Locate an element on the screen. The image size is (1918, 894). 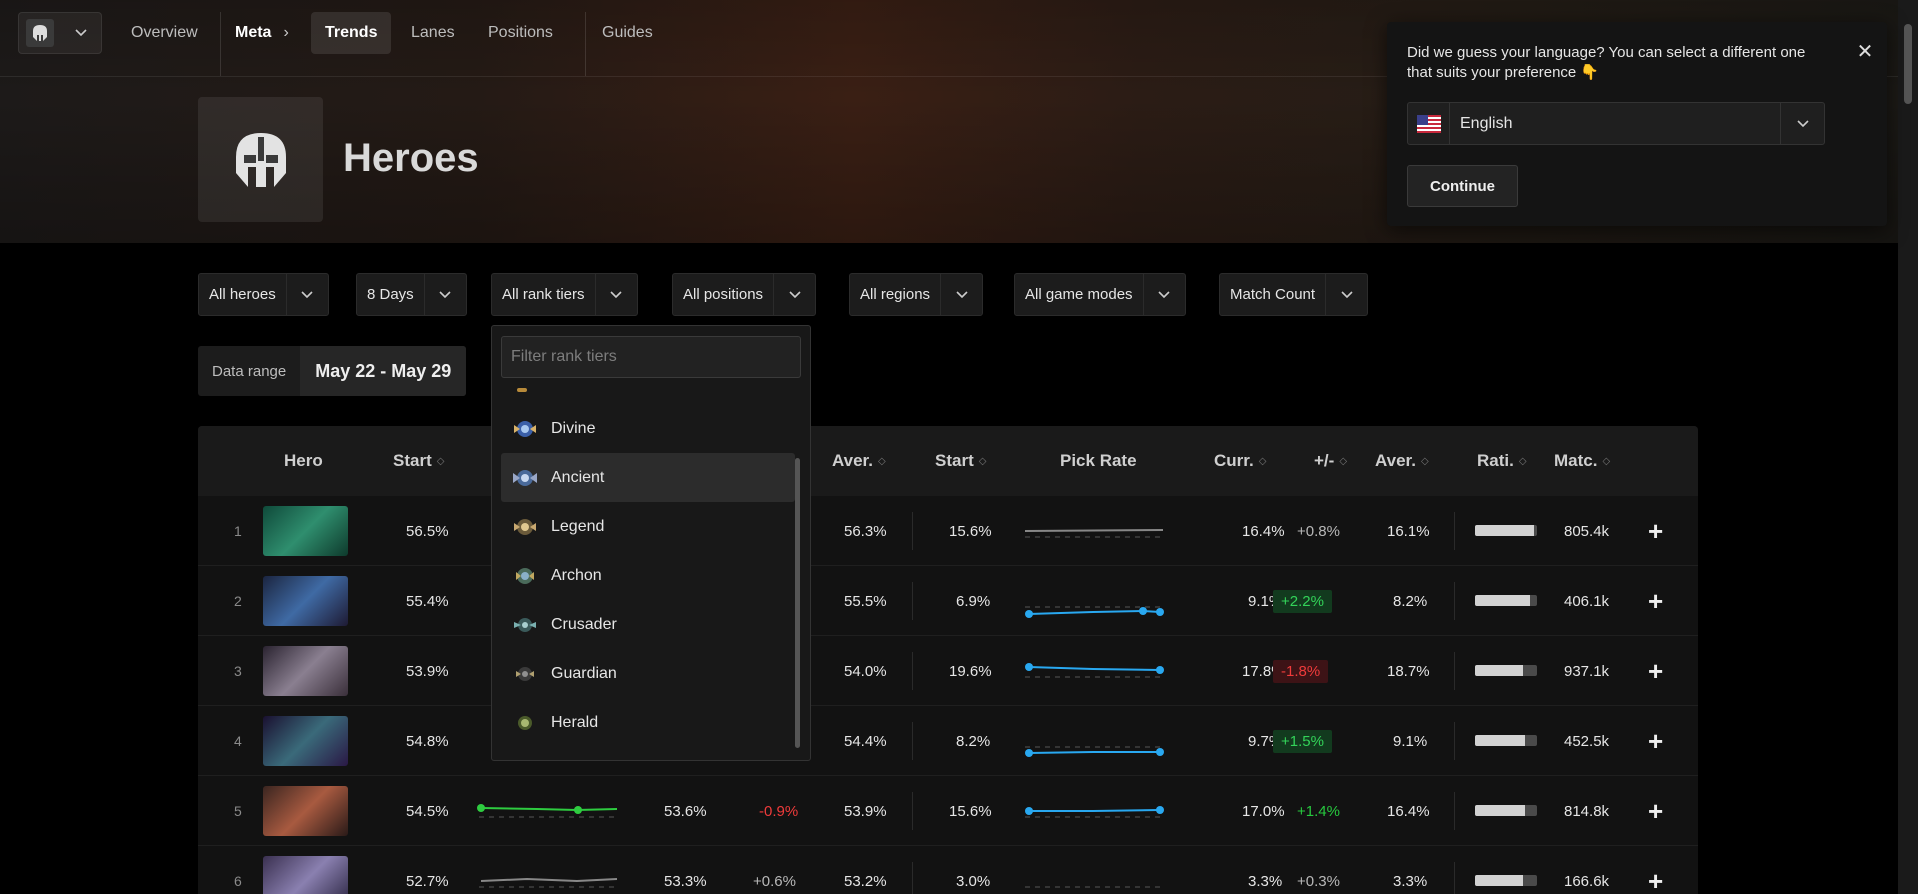
col-pick-average: Aver. ◇ is located at coordinates (1402, 460).